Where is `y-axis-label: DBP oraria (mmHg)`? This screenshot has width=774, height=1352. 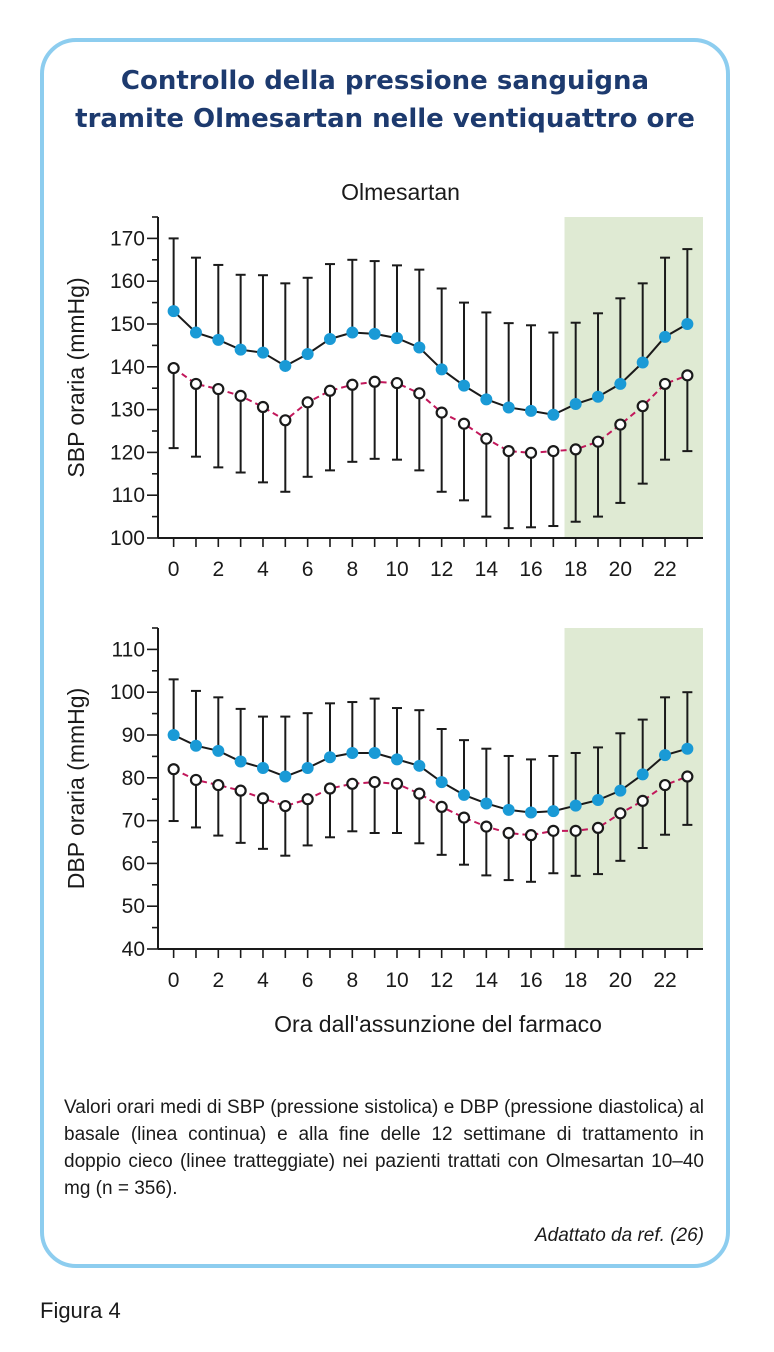
y-axis-label: DBP oraria (mmHg) is located at coordinates (76, 789).